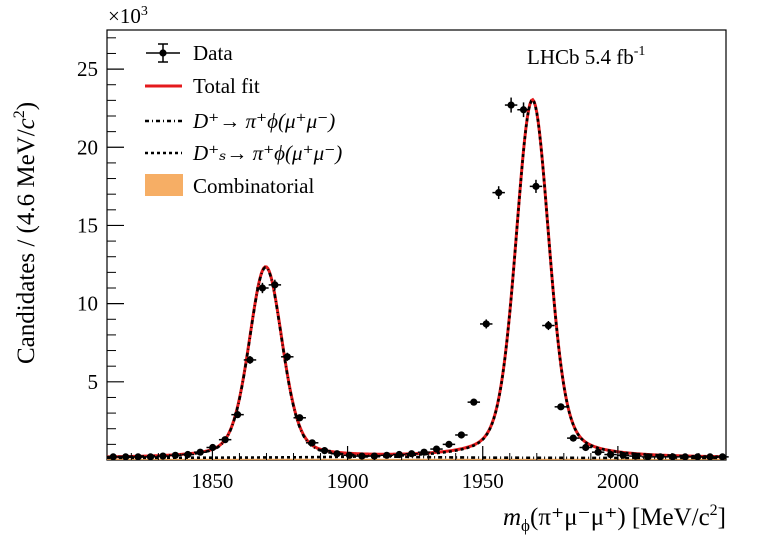 The image size is (764, 549). What do you see at coordinates (212, 481) in the screenshot?
I see `x-tick-label: 1850` at bounding box center [212, 481].